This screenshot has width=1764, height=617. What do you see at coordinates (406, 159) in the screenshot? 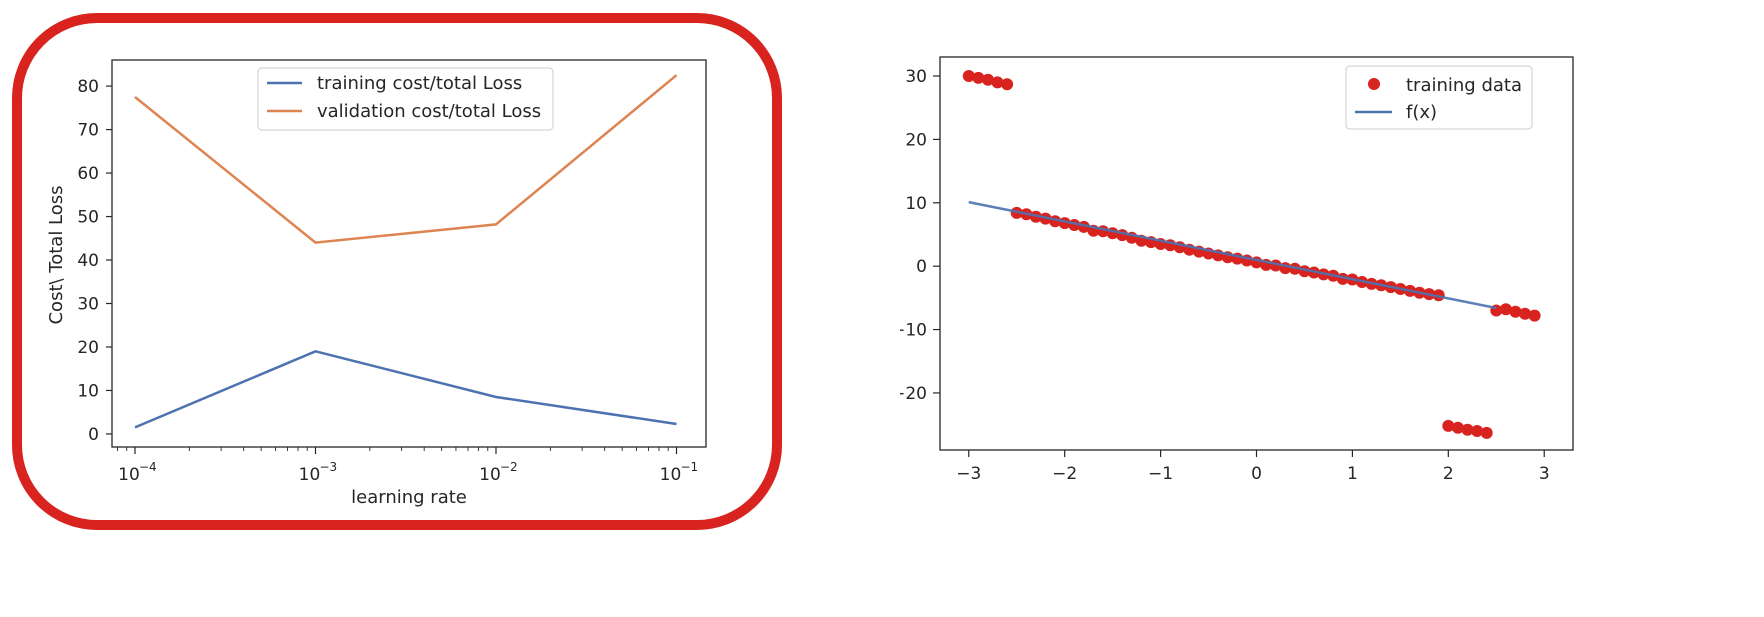
I see `series-line-validation` at bounding box center [406, 159].